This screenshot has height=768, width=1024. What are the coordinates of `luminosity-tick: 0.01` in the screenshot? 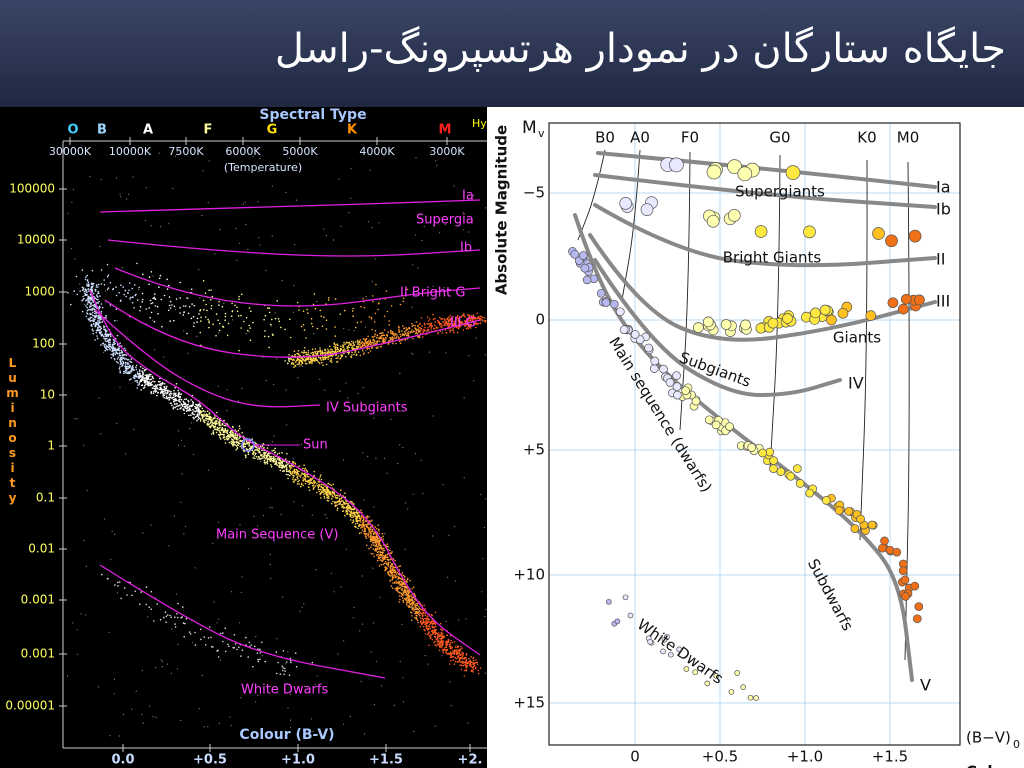 It's located at (41, 549).